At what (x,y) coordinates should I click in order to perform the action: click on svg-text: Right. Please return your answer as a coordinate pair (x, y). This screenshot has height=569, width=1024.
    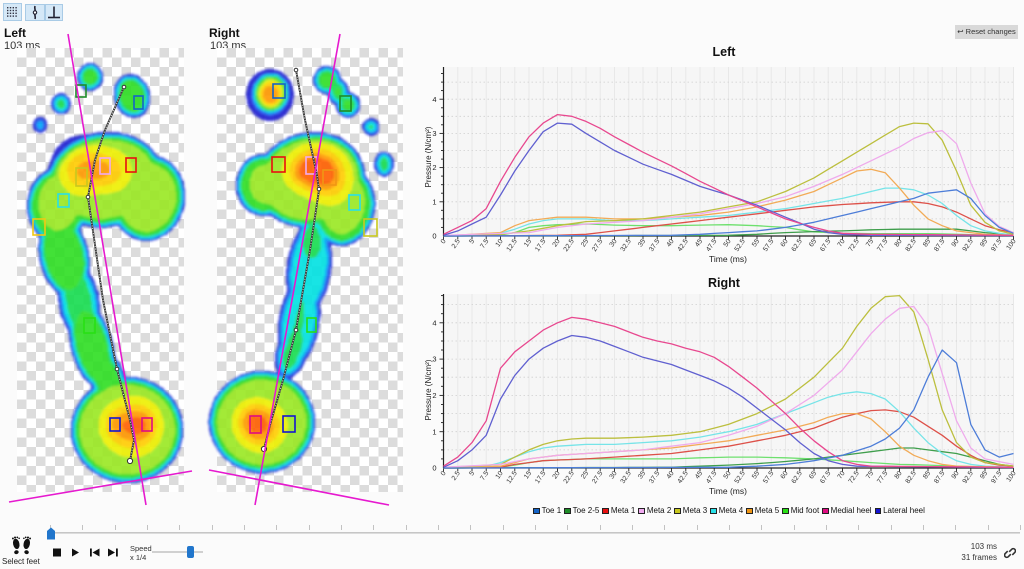
    Looking at the image, I should click on (724, 283).